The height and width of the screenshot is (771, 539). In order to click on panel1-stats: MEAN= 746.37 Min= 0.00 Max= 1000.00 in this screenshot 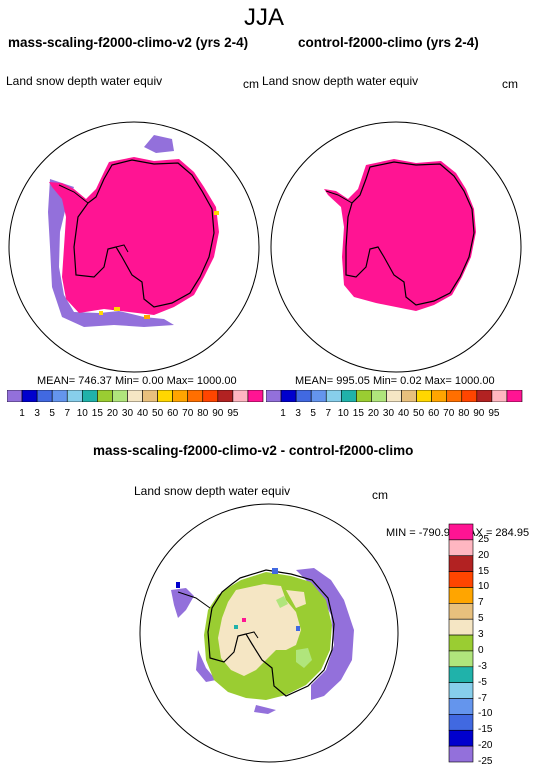, I will do `click(137, 381)`.